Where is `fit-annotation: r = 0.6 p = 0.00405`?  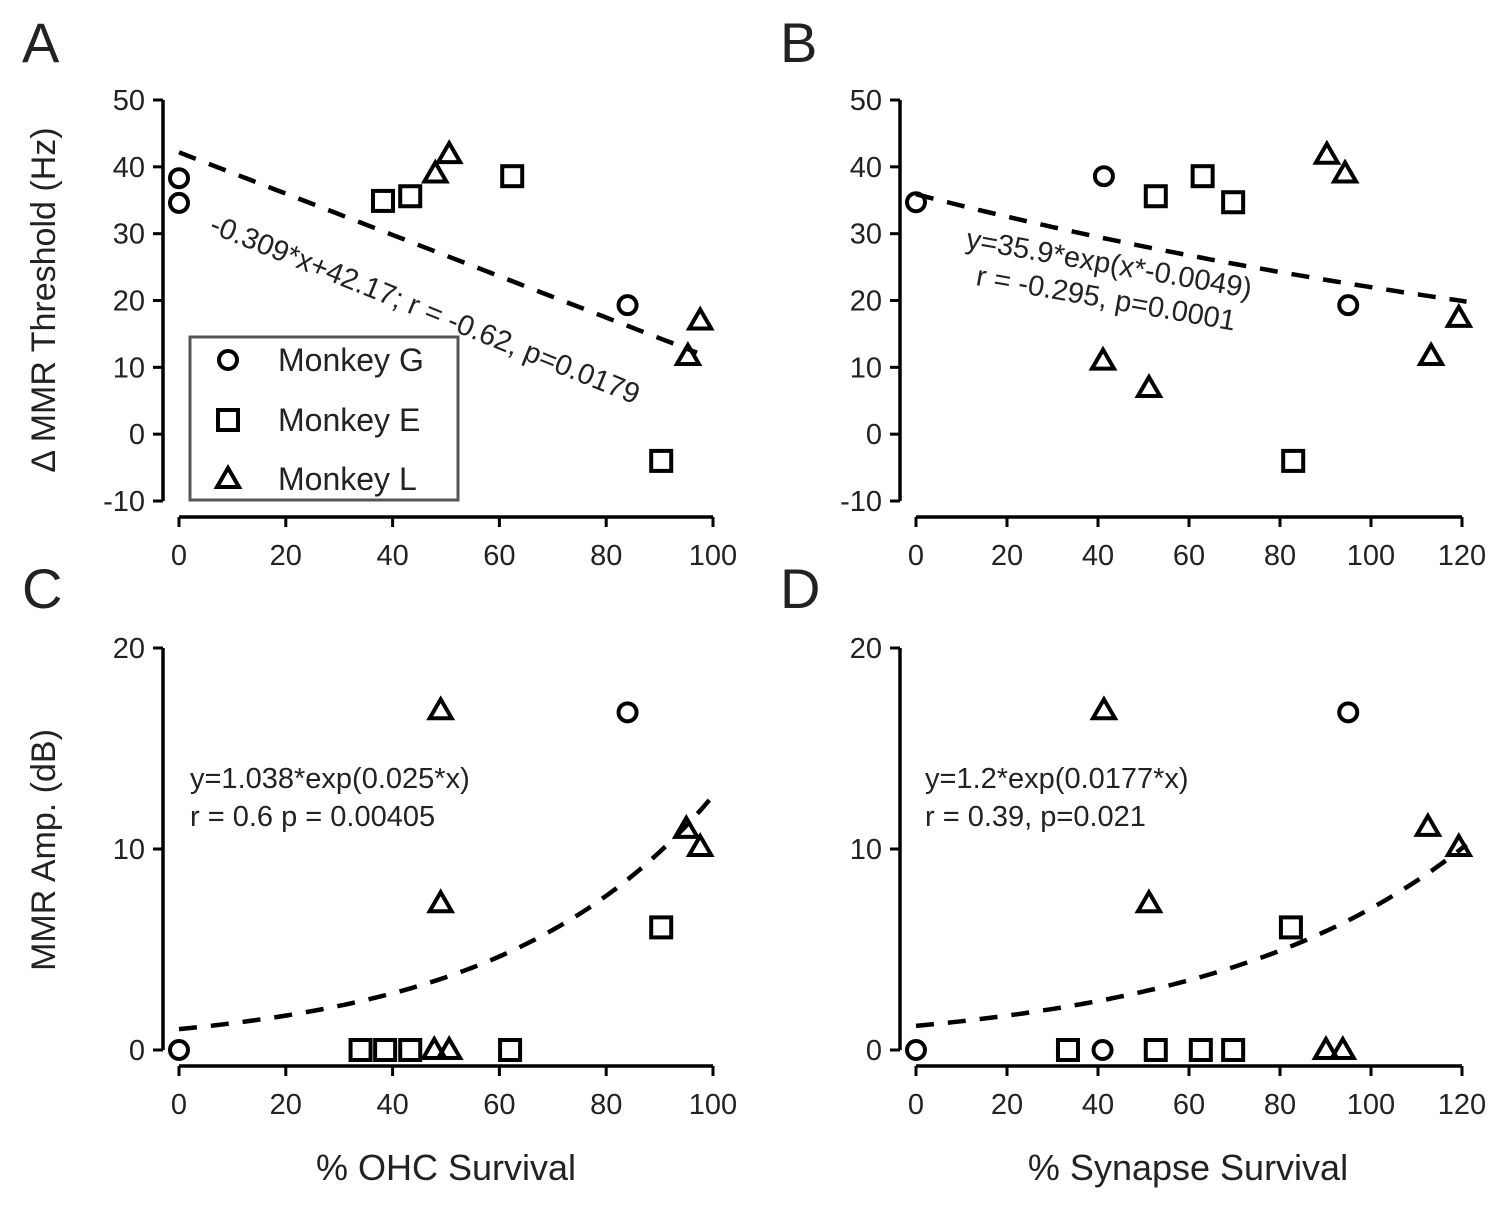 fit-annotation: r = 0.6 p = 0.00405 is located at coordinates (312, 817).